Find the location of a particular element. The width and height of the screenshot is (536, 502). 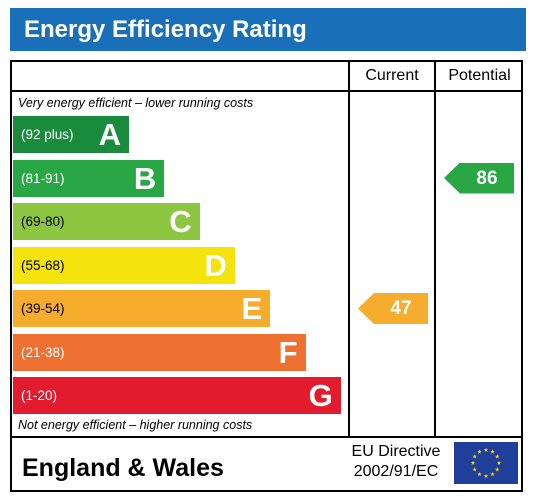

band-a: (92 plus) A is located at coordinates (71, 134).